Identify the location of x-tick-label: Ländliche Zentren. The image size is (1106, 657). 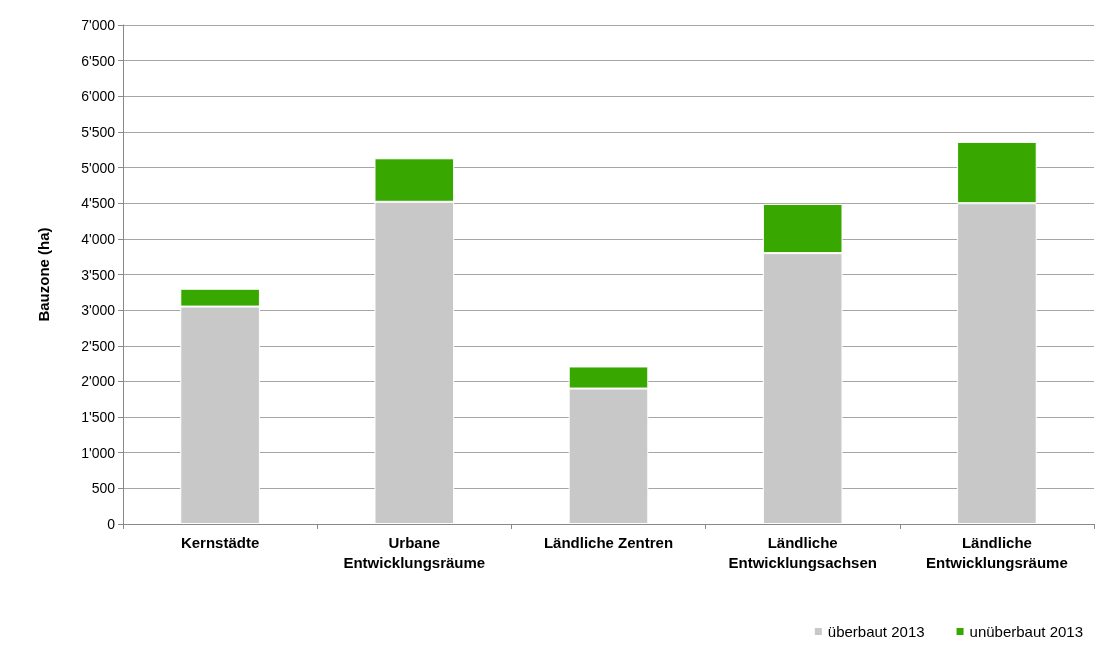
(608, 542).